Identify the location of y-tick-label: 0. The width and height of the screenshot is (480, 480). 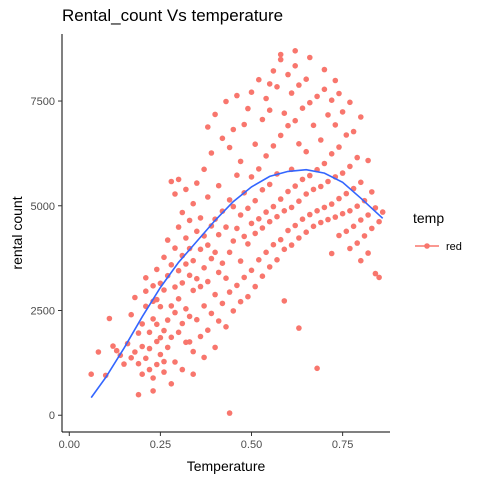
(52, 416).